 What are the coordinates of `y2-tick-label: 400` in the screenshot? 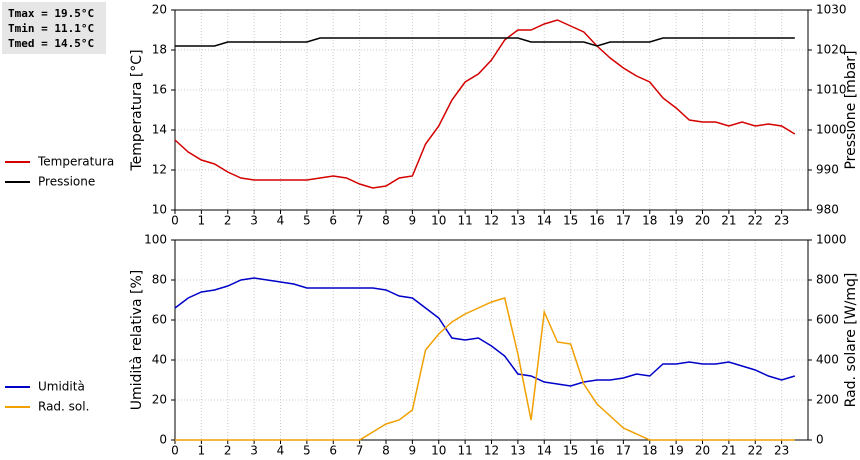 It's located at (827, 360).